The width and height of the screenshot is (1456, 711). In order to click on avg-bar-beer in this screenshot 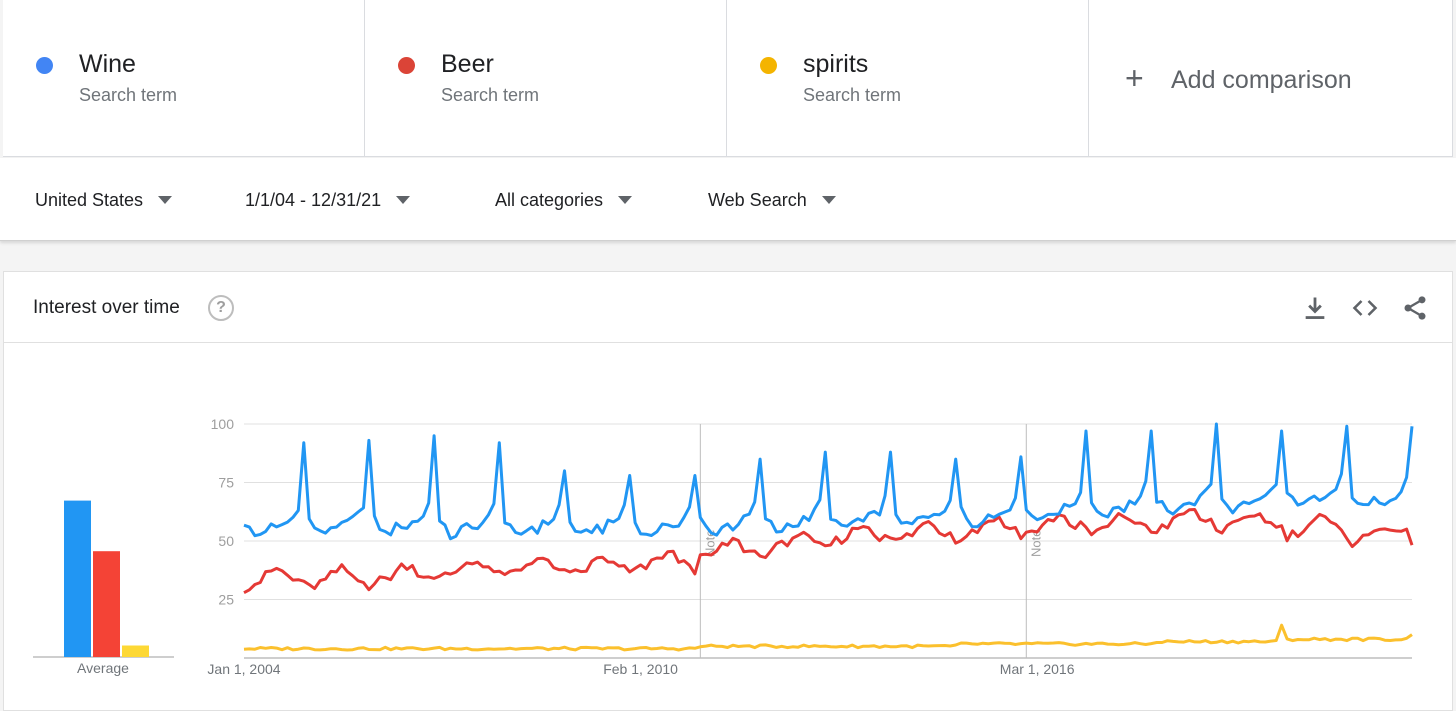, I will do `click(106, 604)`.